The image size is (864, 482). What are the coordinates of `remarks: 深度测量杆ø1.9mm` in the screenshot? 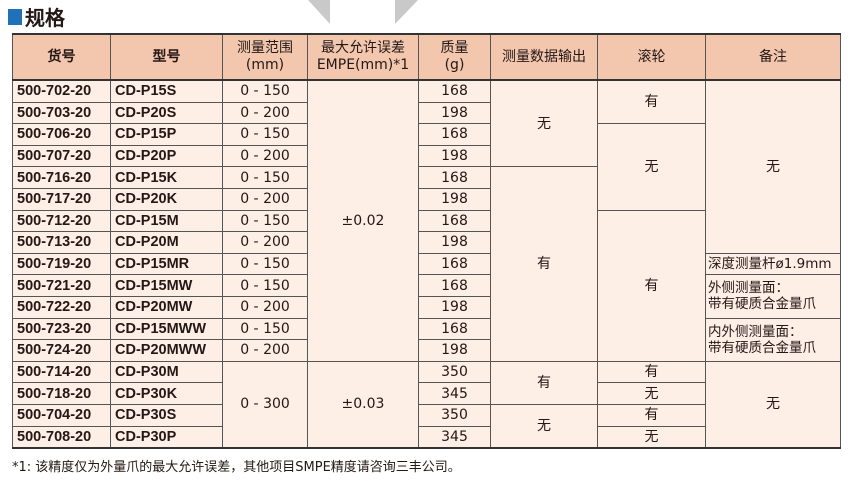 It's located at (773, 264).